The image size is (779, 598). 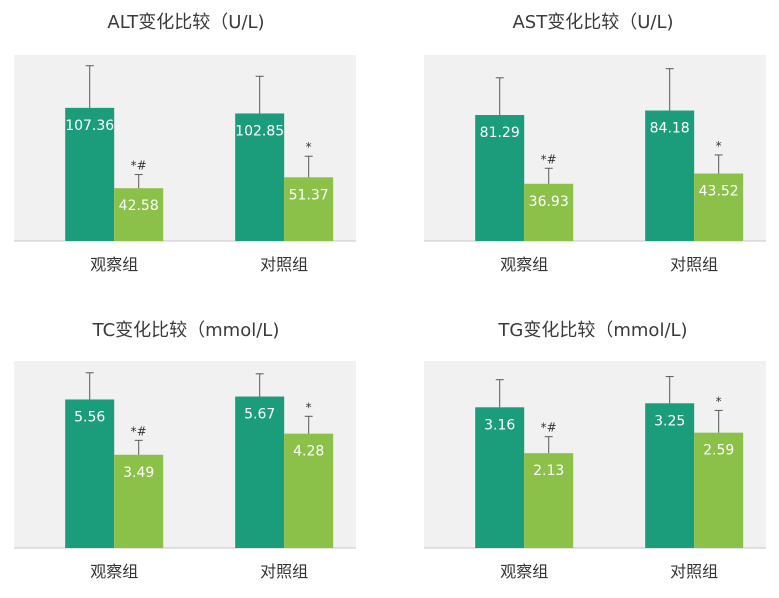 What do you see at coordinates (718, 451) in the screenshot?
I see `data-label: 2.59` at bounding box center [718, 451].